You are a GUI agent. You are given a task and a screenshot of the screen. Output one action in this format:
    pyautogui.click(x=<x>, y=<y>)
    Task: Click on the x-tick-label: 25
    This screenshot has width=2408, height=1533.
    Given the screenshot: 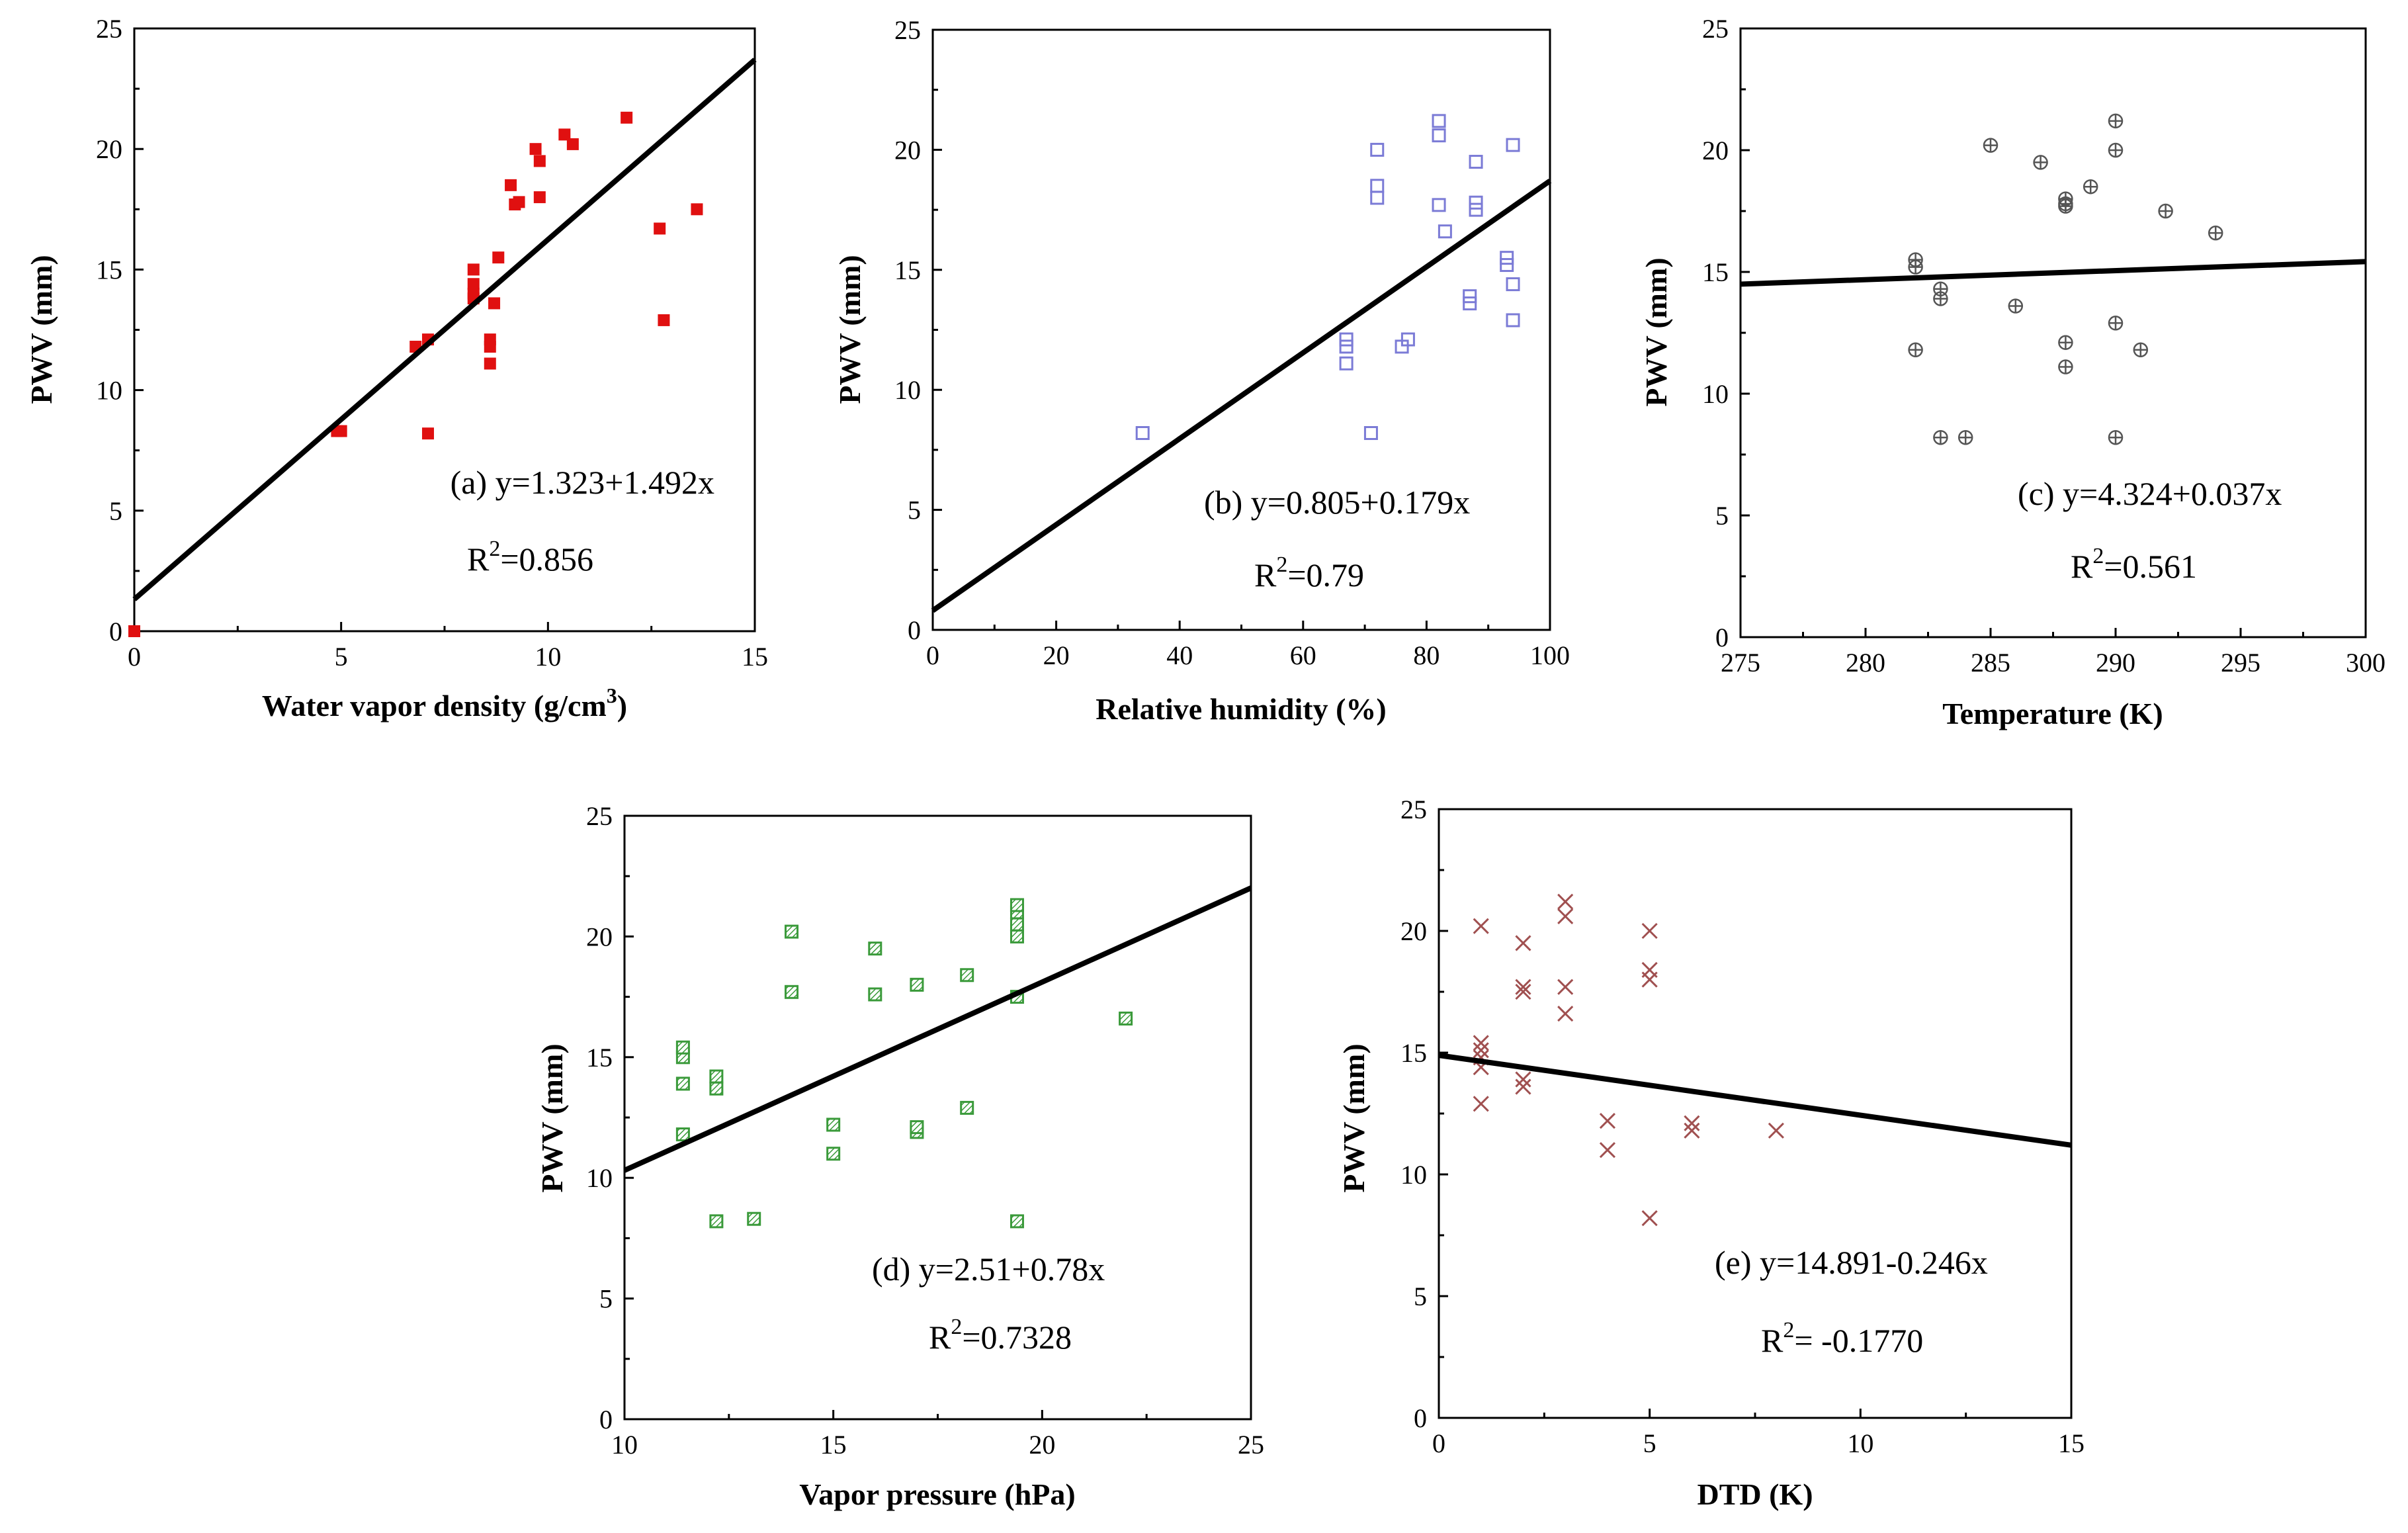 What is the action you would take?
    pyautogui.click(x=1251, y=1445)
    